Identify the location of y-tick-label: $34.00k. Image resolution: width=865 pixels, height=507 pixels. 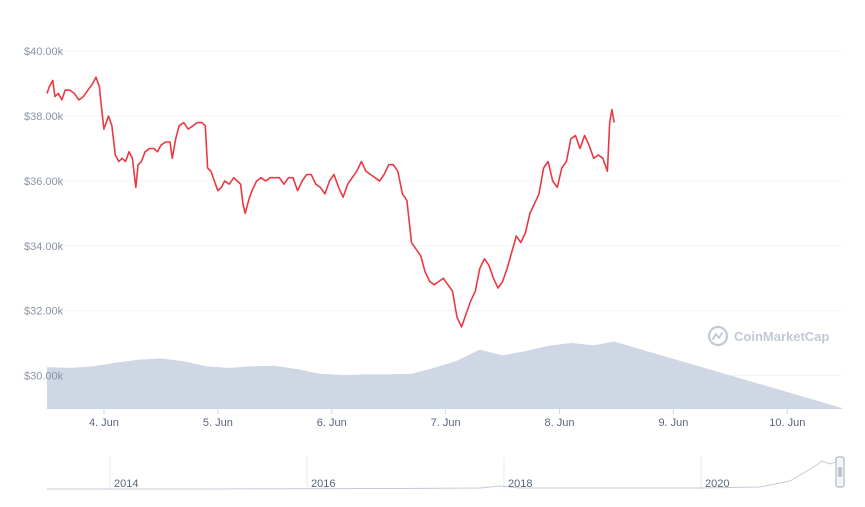
(44, 247).